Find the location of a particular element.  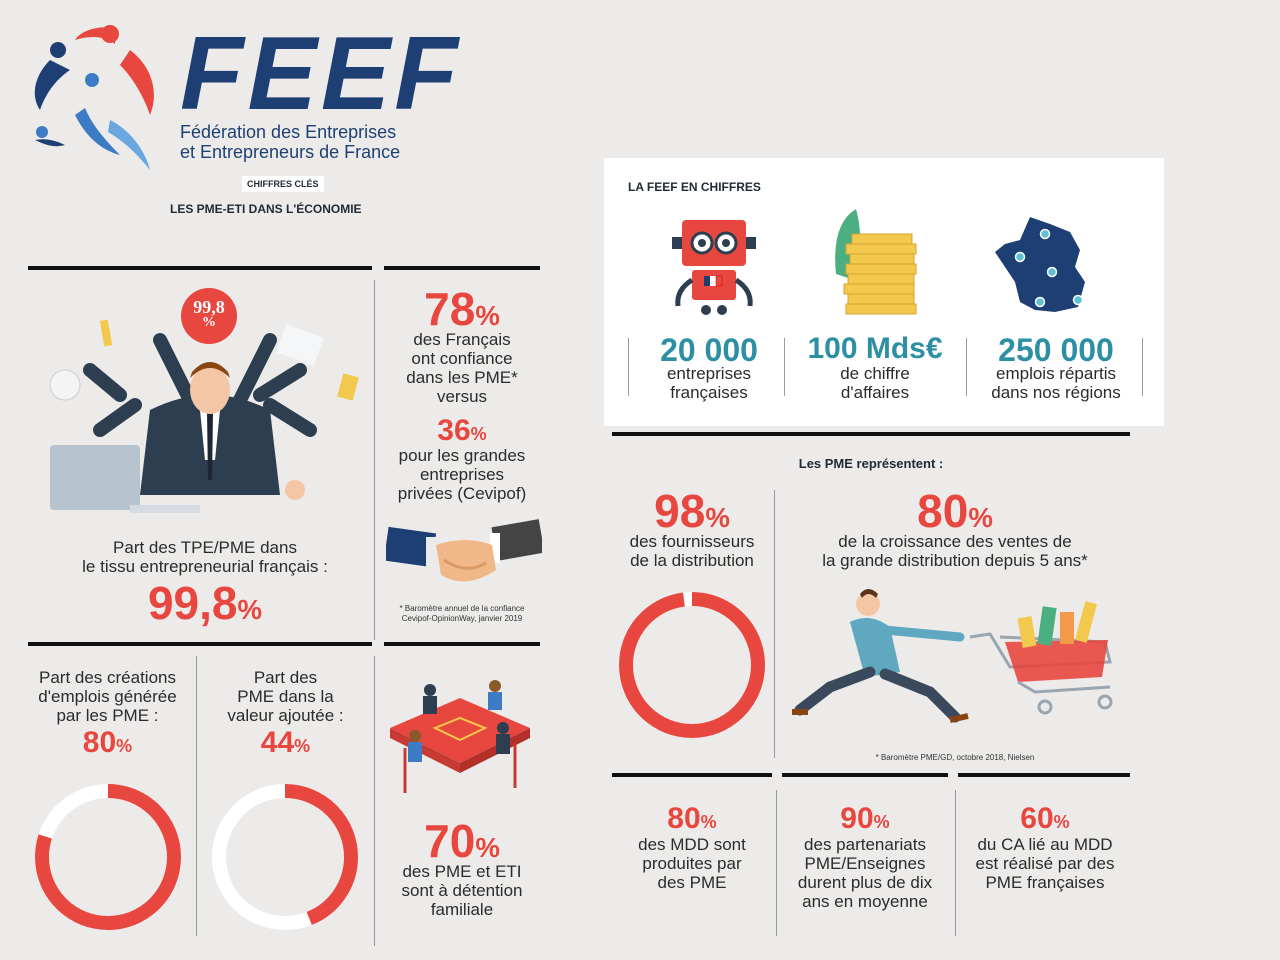

brand-name: FEEF is located at coordinates (321, 74).